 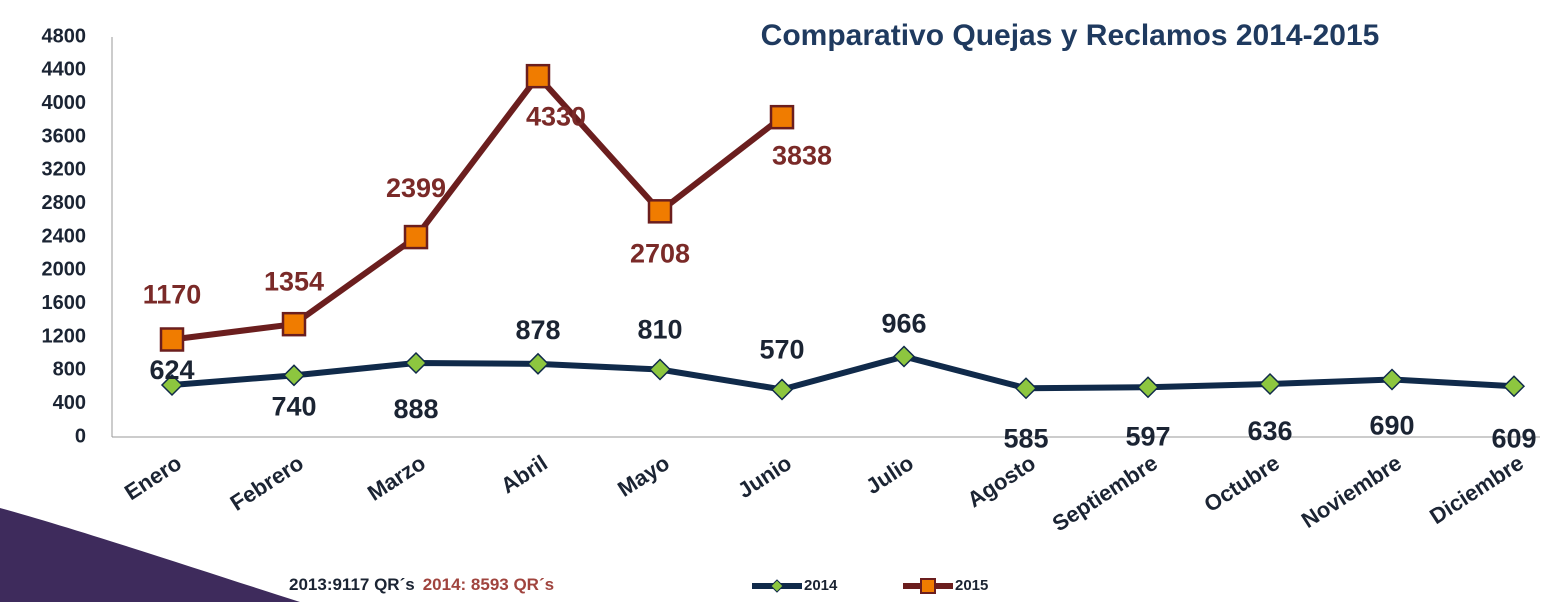 What do you see at coordinates (971, 585) in the screenshot?
I see `legend-label: 2015` at bounding box center [971, 585].